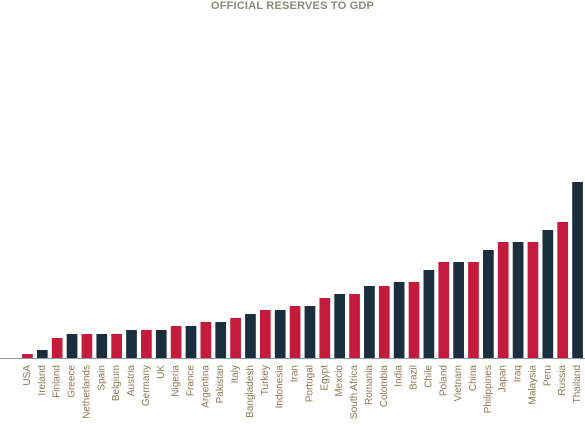 The width and height of the screenshot is (585, 426). I want to click on x-tick-label: China, so click(473, 378).